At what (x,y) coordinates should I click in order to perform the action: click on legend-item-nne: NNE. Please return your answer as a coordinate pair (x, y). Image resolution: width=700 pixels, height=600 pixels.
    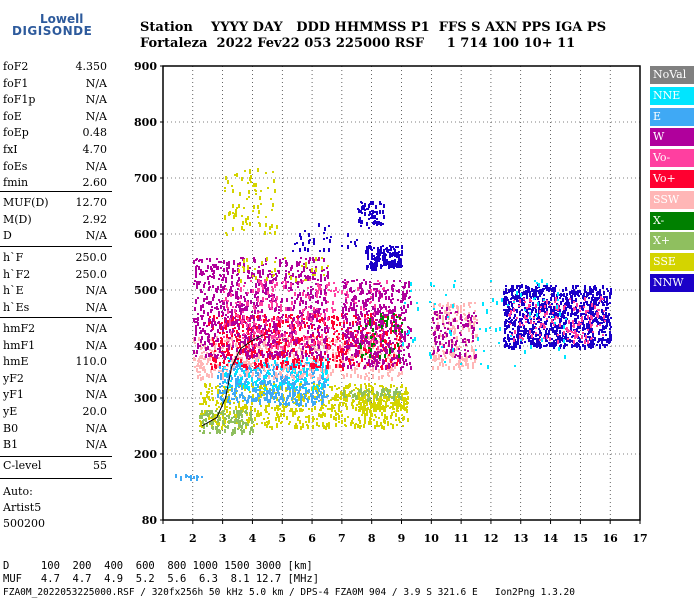
    Looking at the image, I should click on (672, 95).